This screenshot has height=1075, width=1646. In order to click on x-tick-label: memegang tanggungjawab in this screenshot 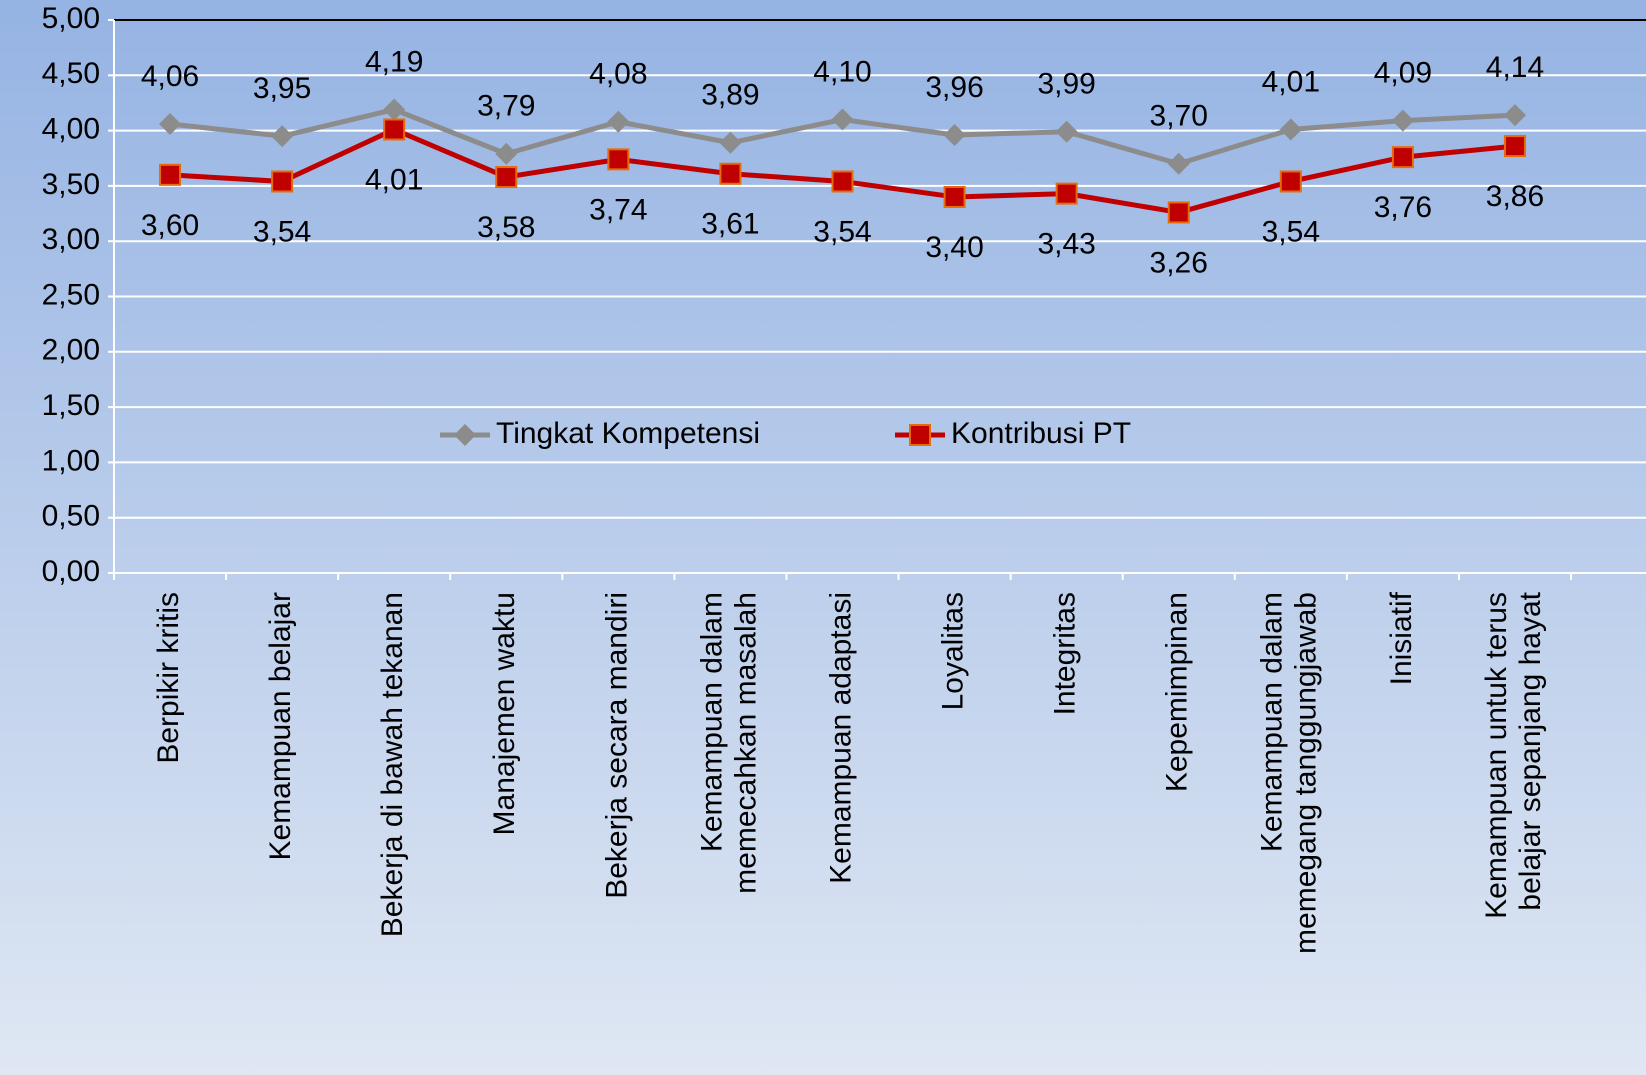, I will do `click(1306, 773)`.